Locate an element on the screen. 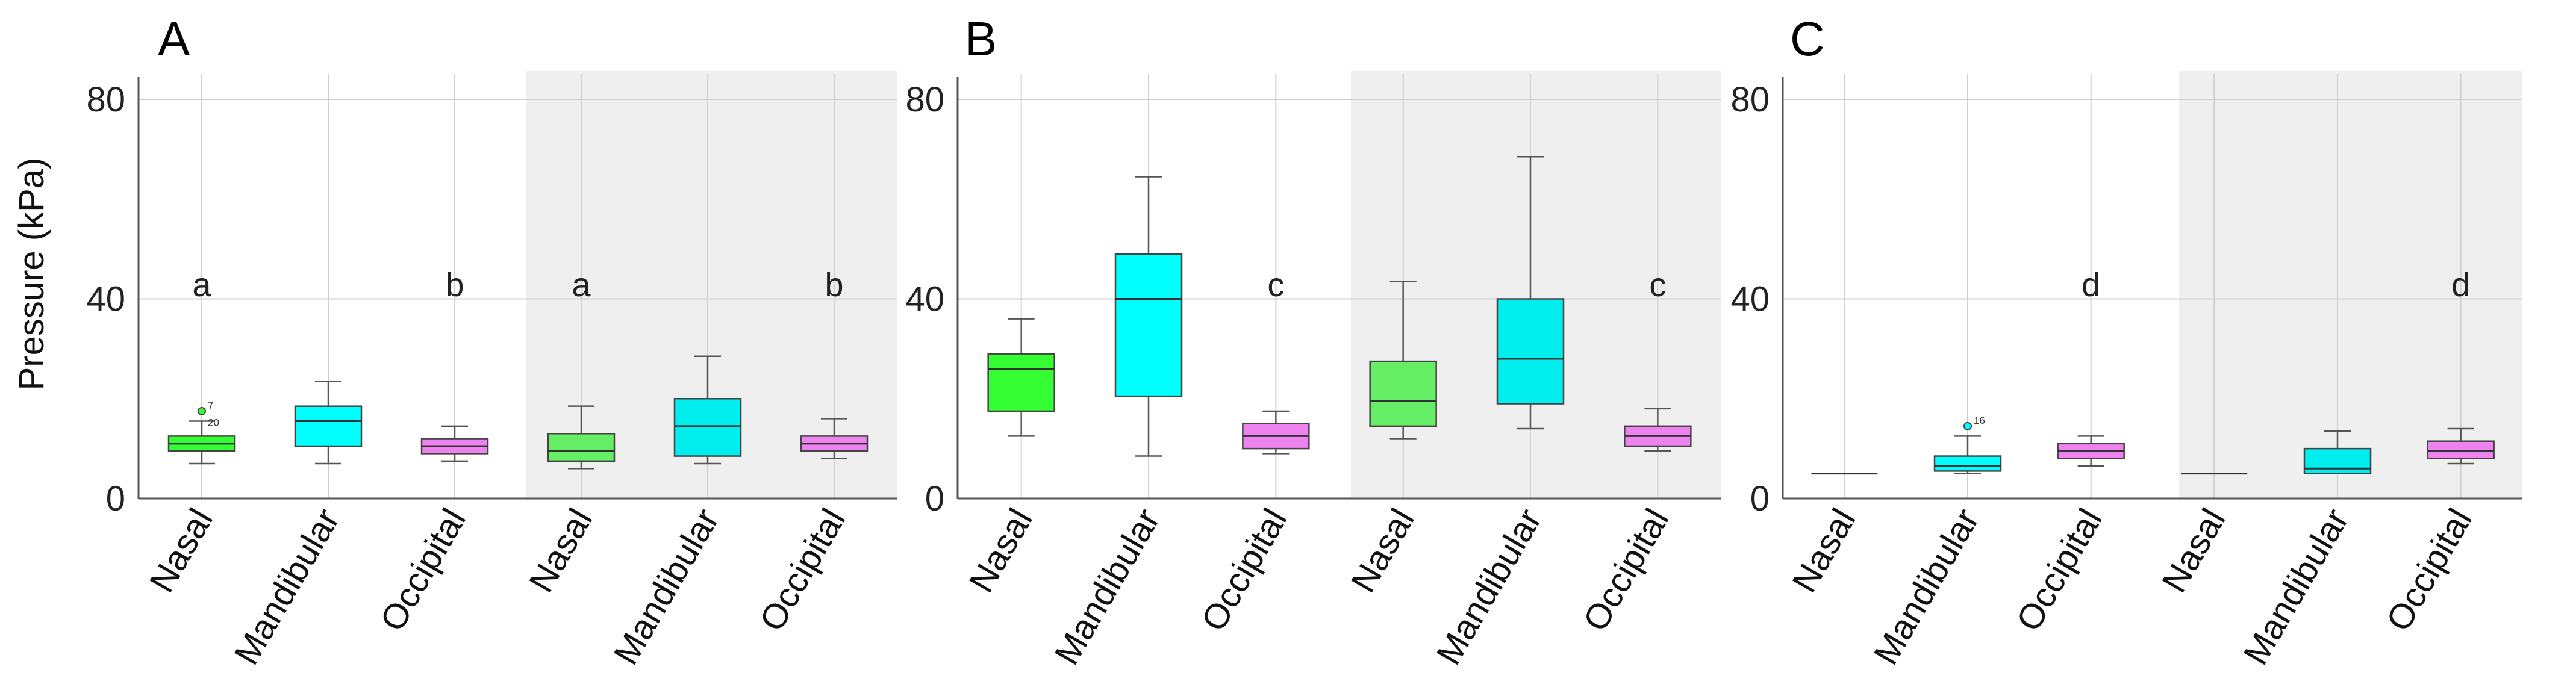 The width and height of the screenshot is (2576, 699). outlier-label: 20 is located at coordinates (213, 423).